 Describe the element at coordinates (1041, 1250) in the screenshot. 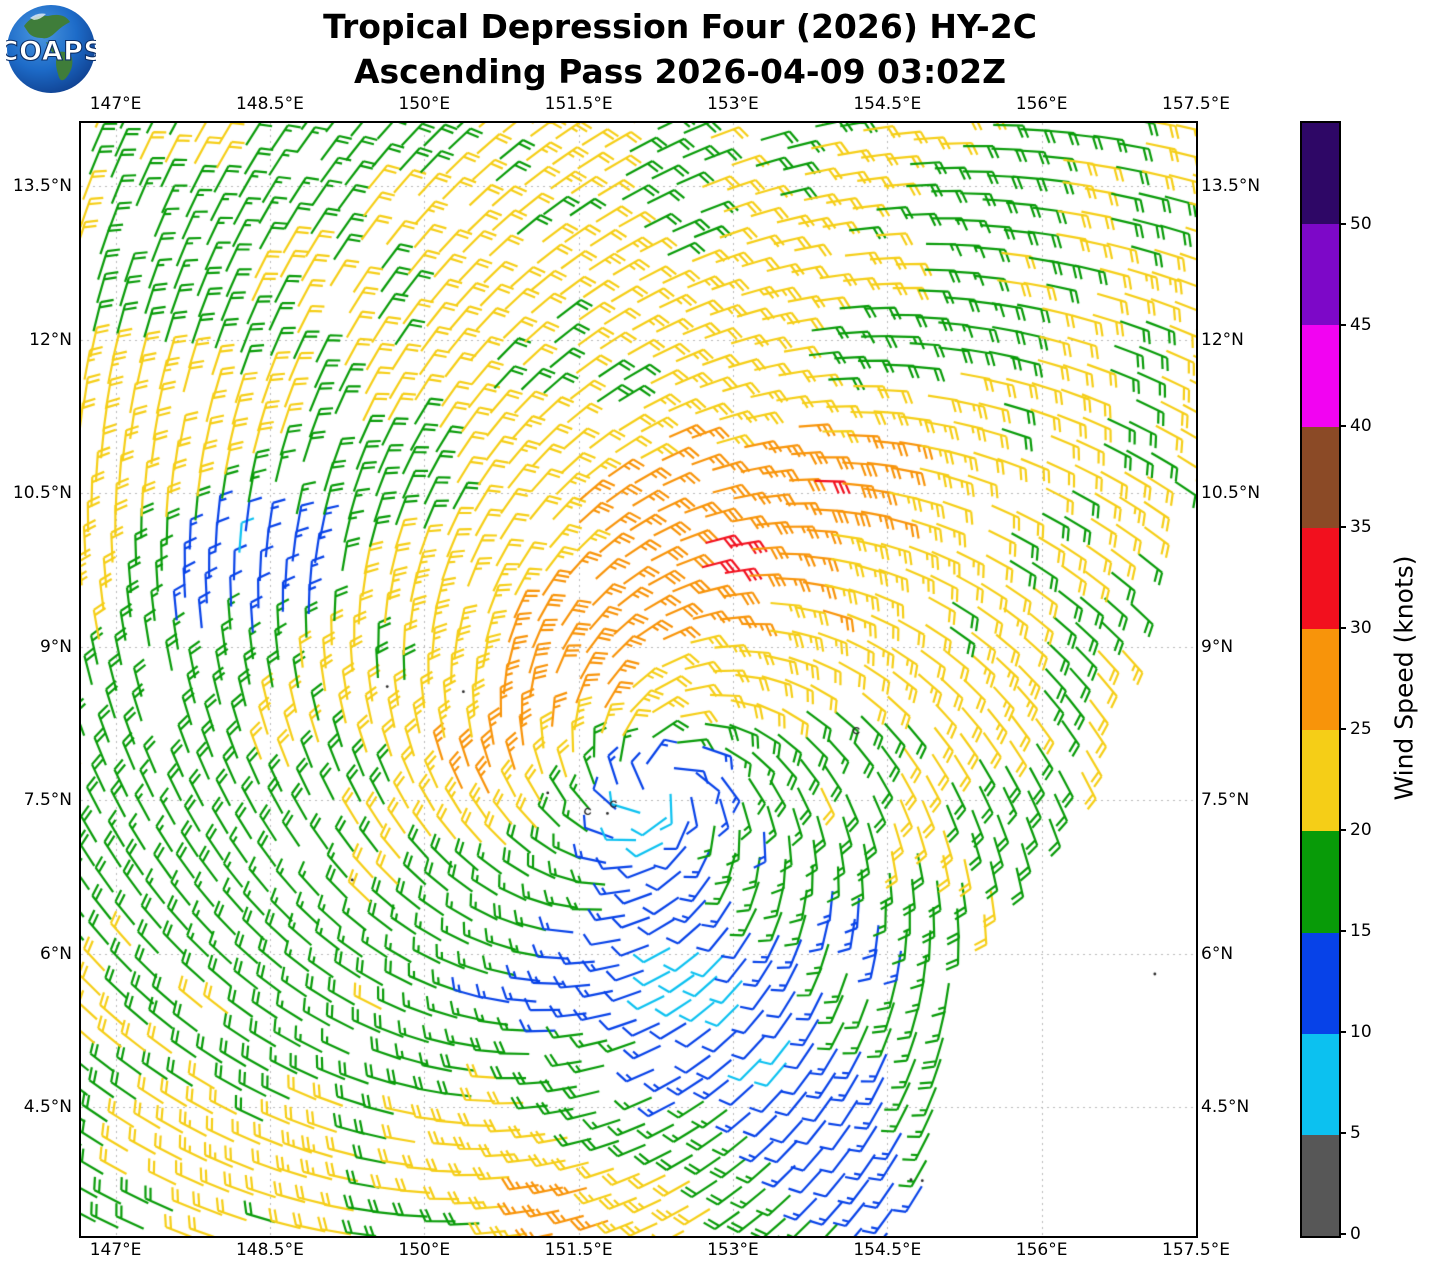

I see `lon-tick-label-bottom: 156°E` at that location.